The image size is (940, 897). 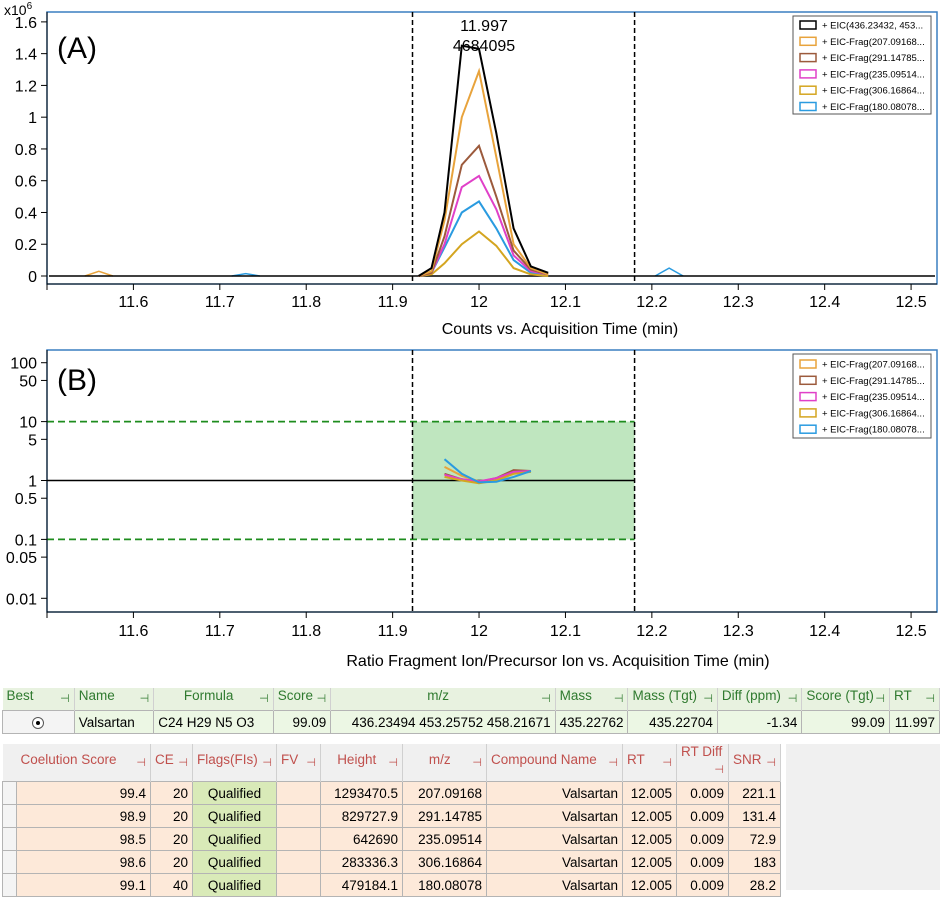 What do you see at coordinates (738, 302) in the screenshot?
I see `x-tick-label: 12.3` at bounding box center [738, 302].